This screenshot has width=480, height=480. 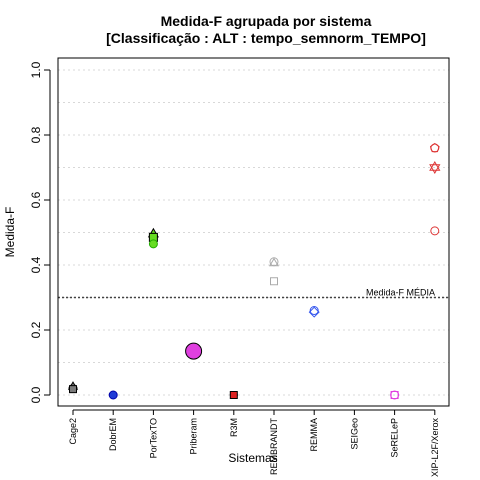 I want to click on x-tick-label: DobrEM, so click(x=113, y=434).